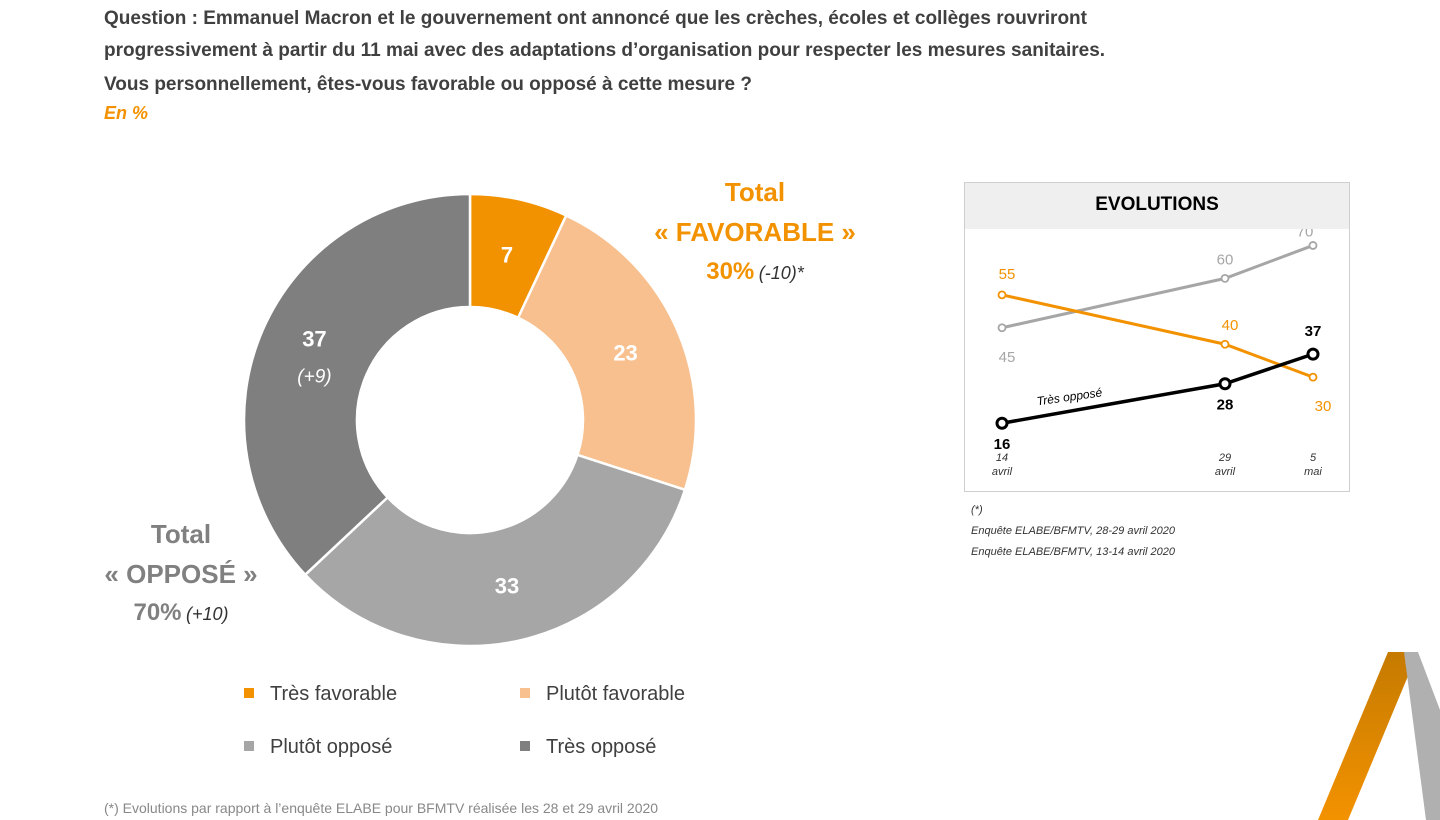 Image resolution: width=1440 pixels, height=820 pixels. Describe the element at coordinates (977, 510) in the screenshot. I see `note-asterisk: (*)` at that location.